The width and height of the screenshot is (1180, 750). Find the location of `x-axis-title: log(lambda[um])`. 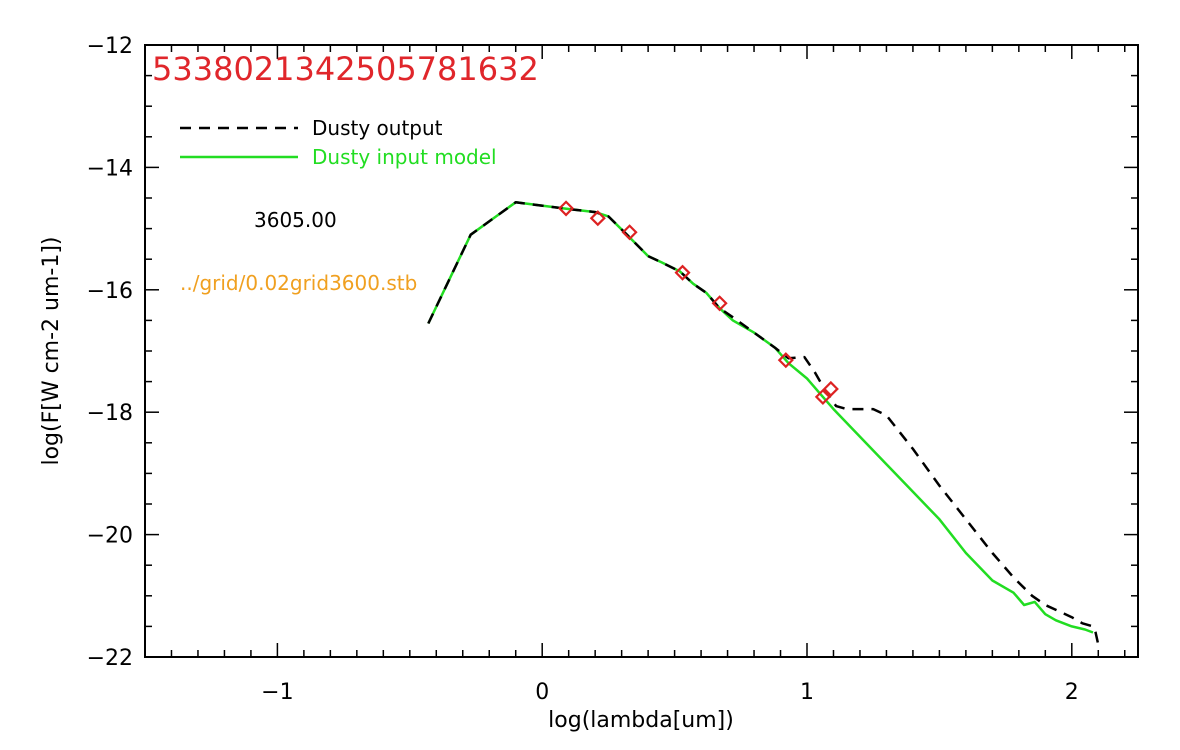

x-axis-title: log(lambda[um]) is located at coordinates (641, 720).